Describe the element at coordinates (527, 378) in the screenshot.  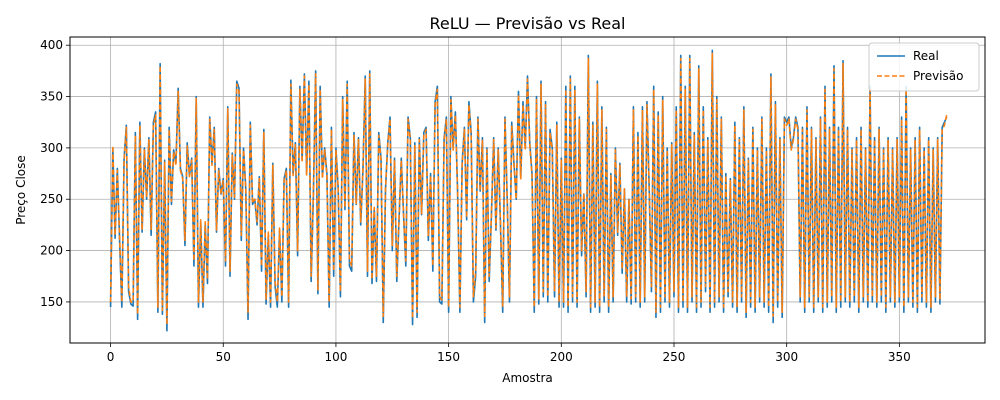
I see `x-axis-label: Amostra` at that location.